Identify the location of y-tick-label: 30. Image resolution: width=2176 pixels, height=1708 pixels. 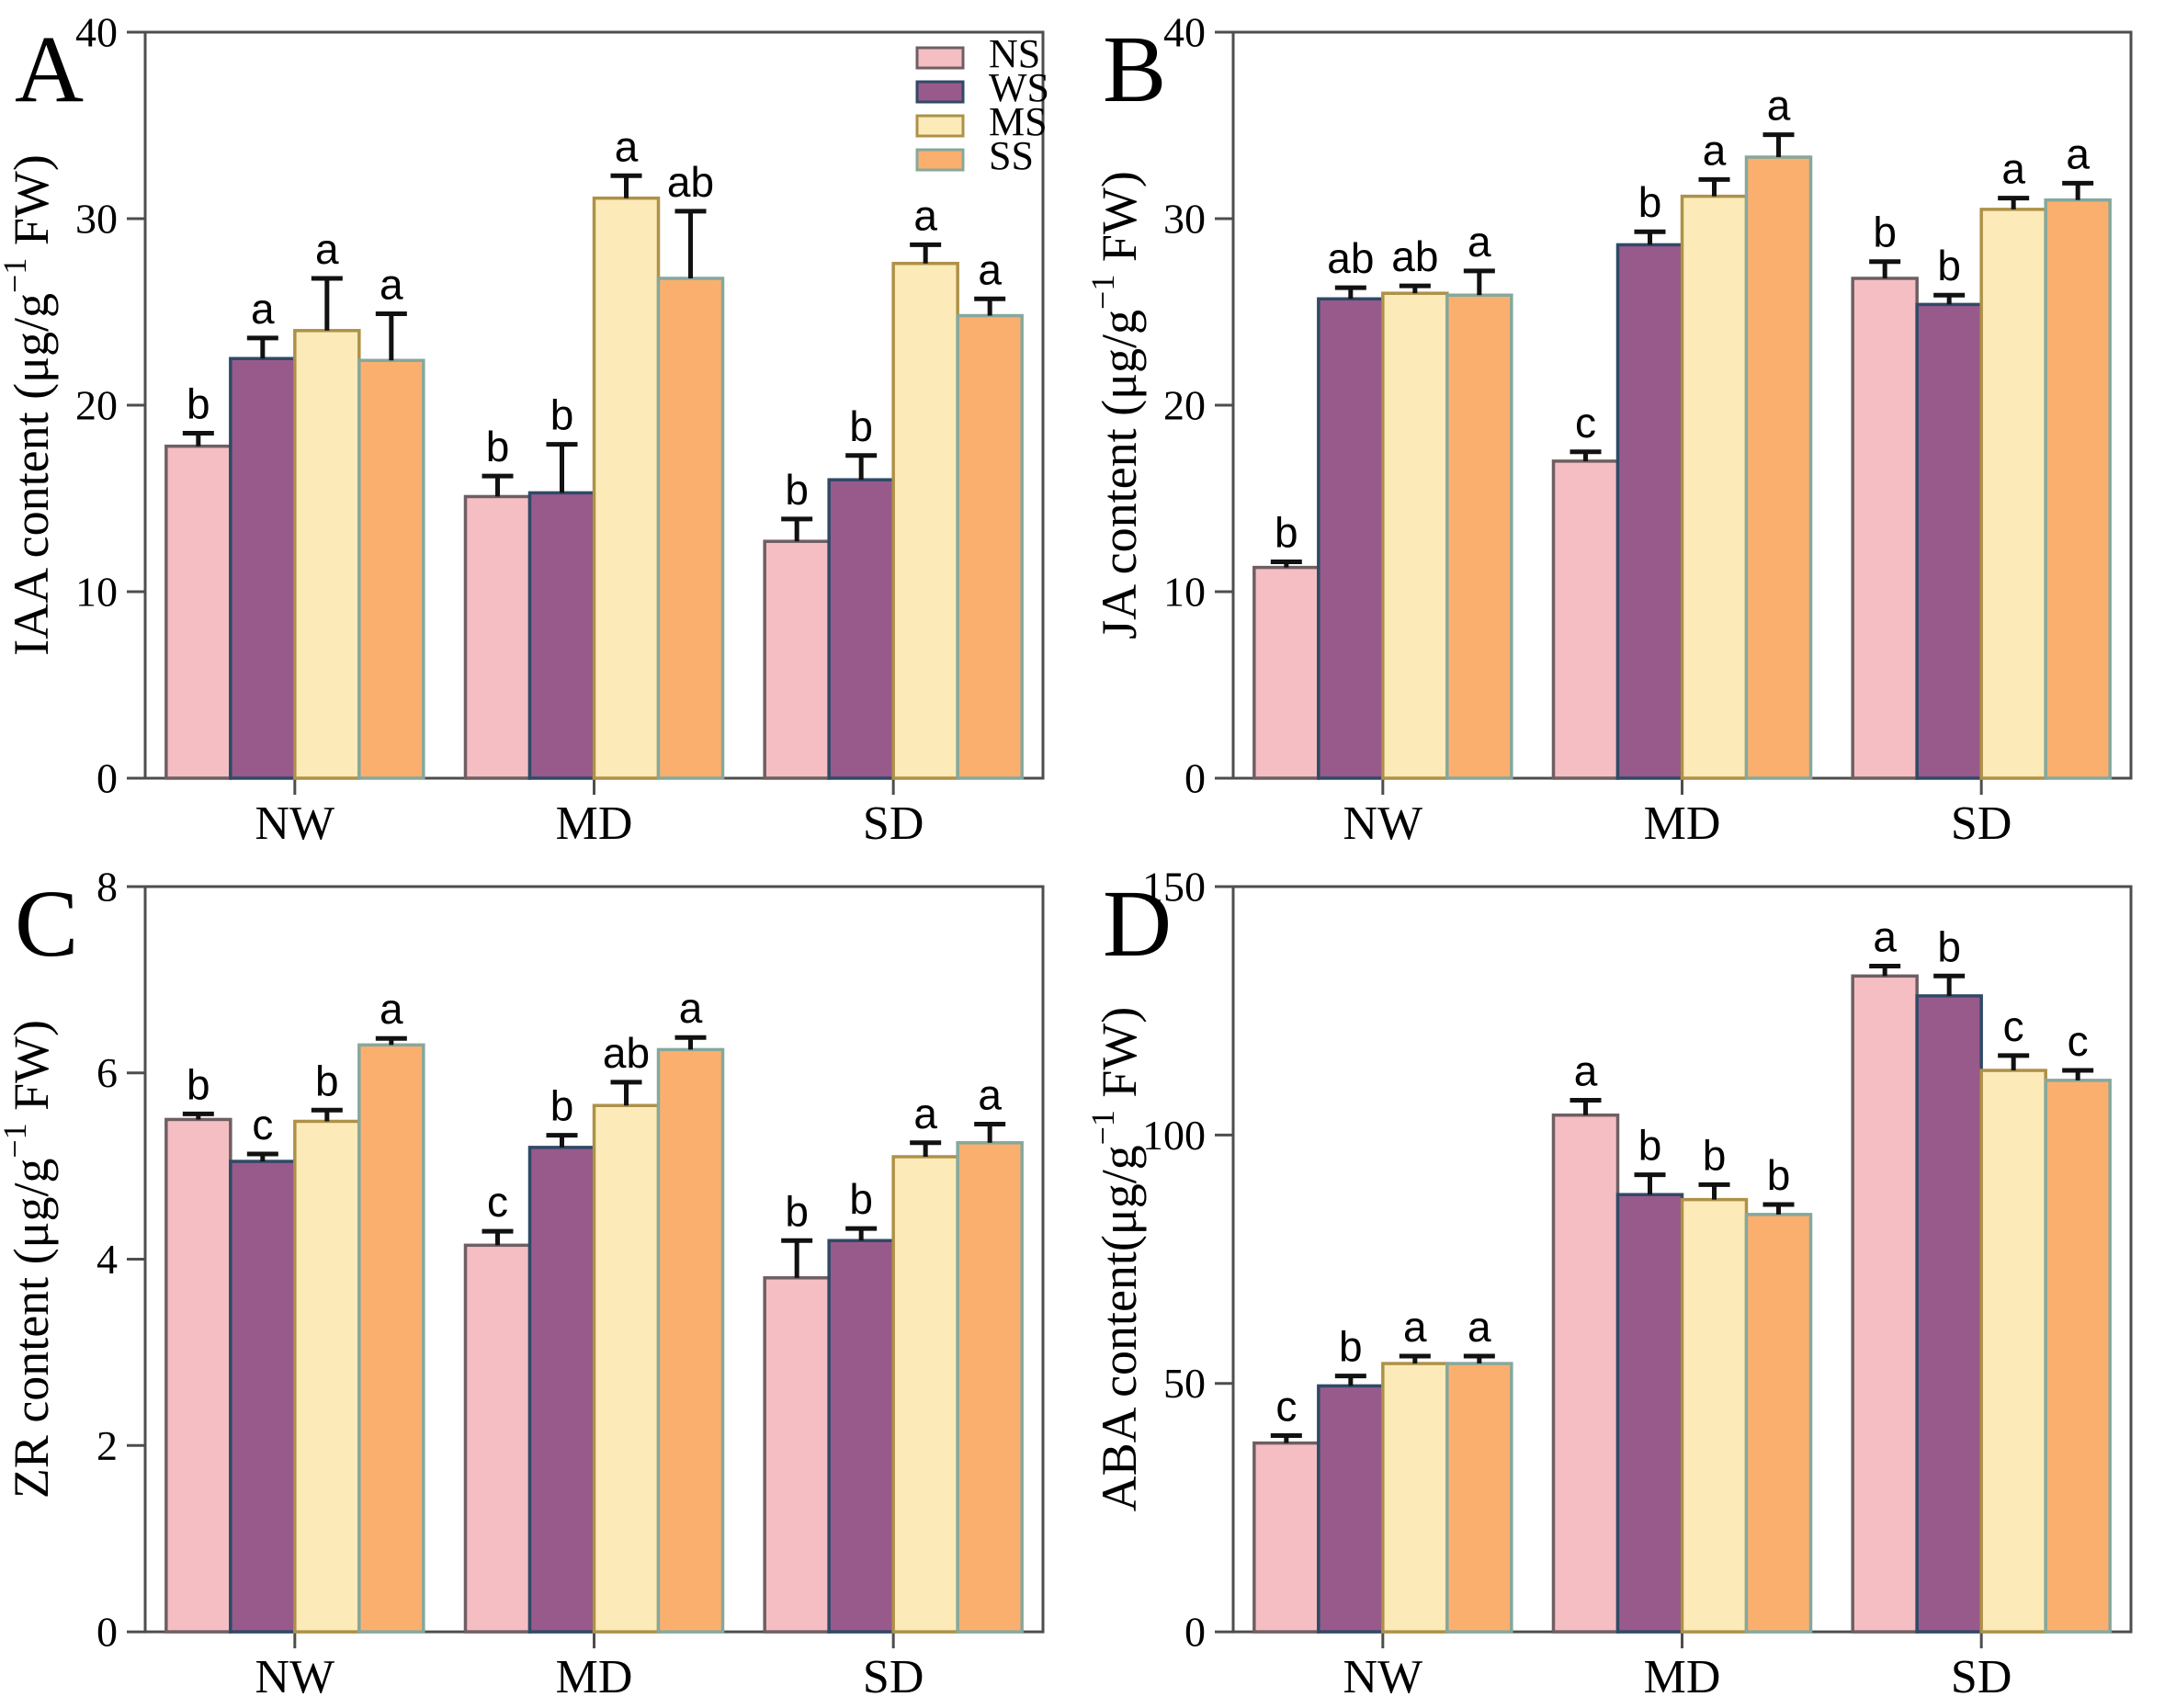
(1184, 220).